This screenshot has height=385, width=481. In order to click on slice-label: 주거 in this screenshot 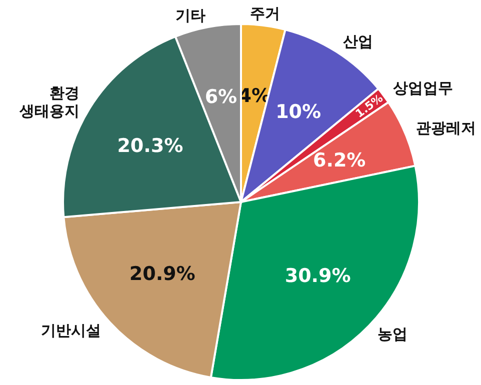, I will do `click(265, 13)`.